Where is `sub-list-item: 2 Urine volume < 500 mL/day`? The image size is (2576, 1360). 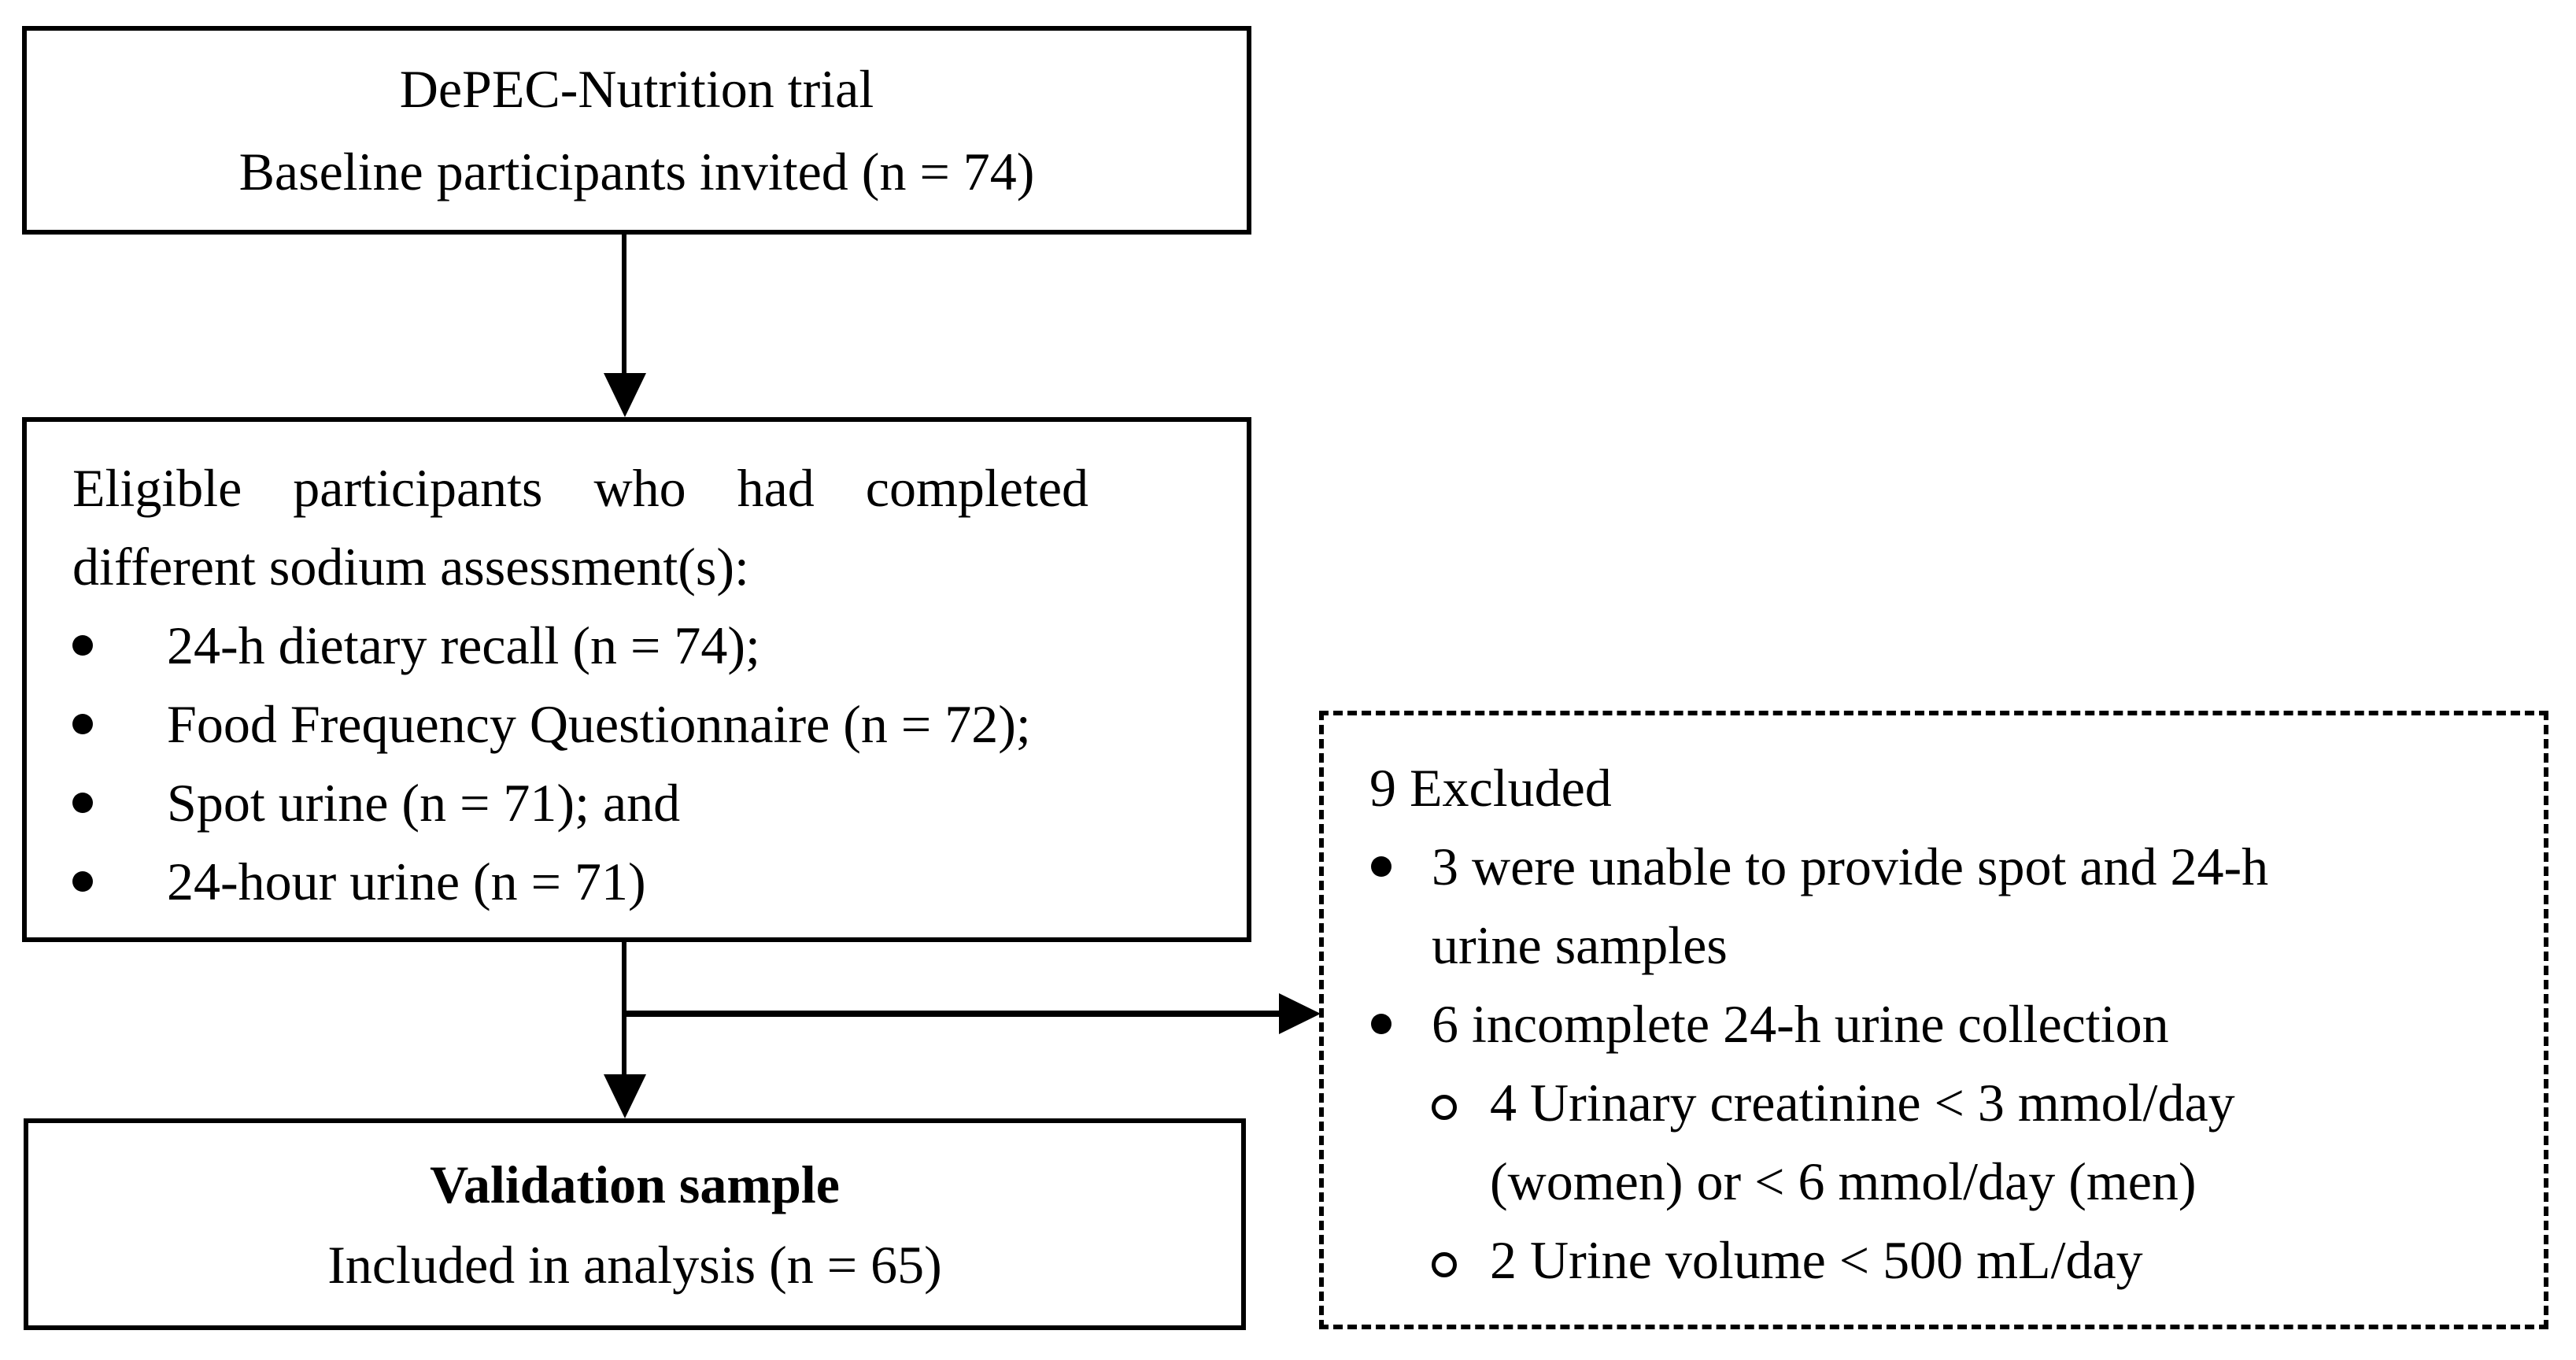
sub-list-item: 2 Urine volume < 500 mL/day is located at coordinates (1940, 1260).